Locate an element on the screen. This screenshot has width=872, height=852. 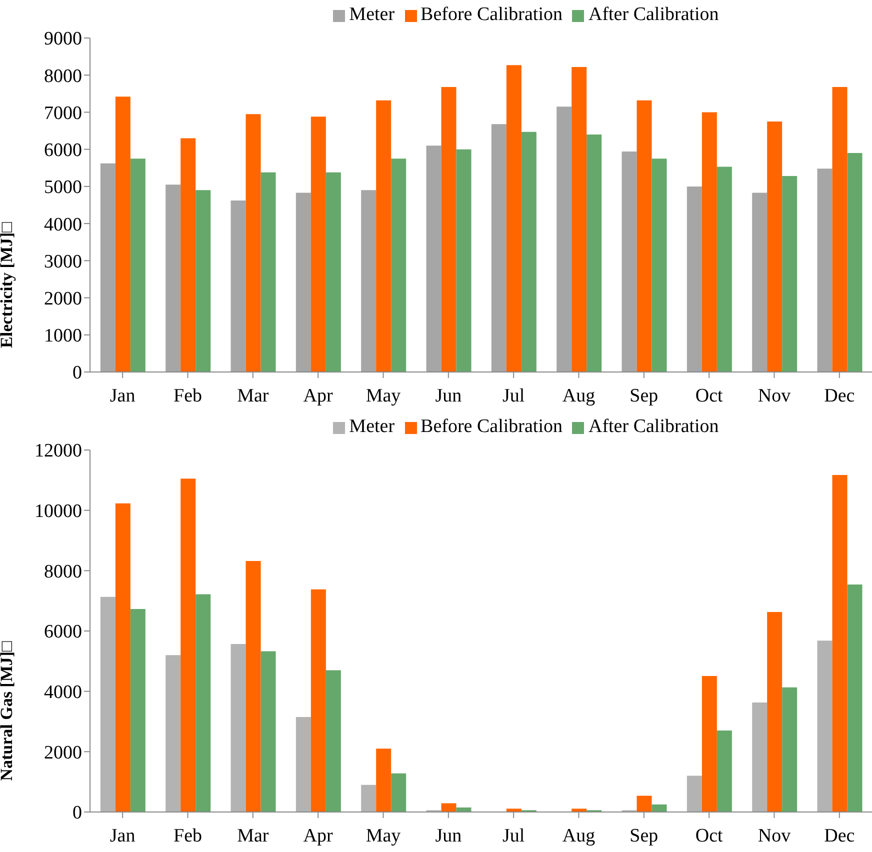
y-tick-label: 5000 is located at coordinates (63, 187).